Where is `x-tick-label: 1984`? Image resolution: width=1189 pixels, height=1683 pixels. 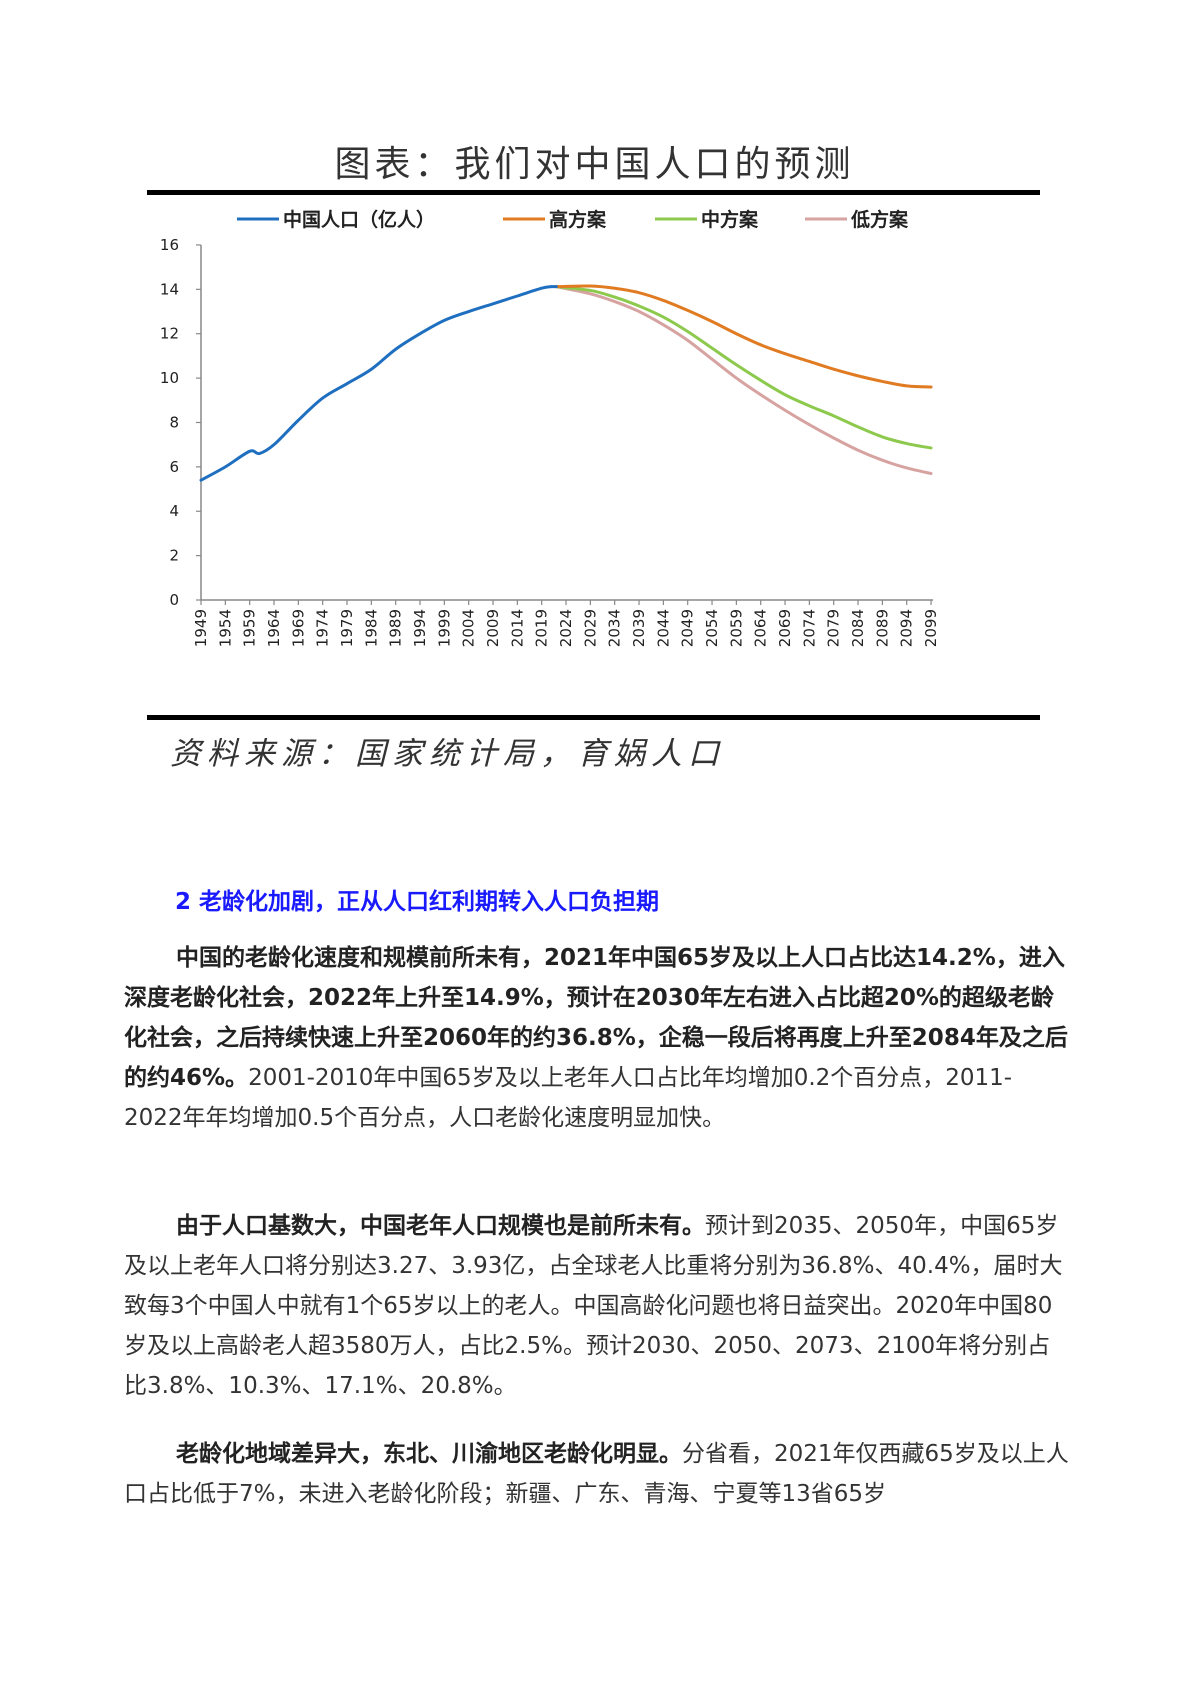 x-tick-label: 1984 is located at coordinates (371, 628).